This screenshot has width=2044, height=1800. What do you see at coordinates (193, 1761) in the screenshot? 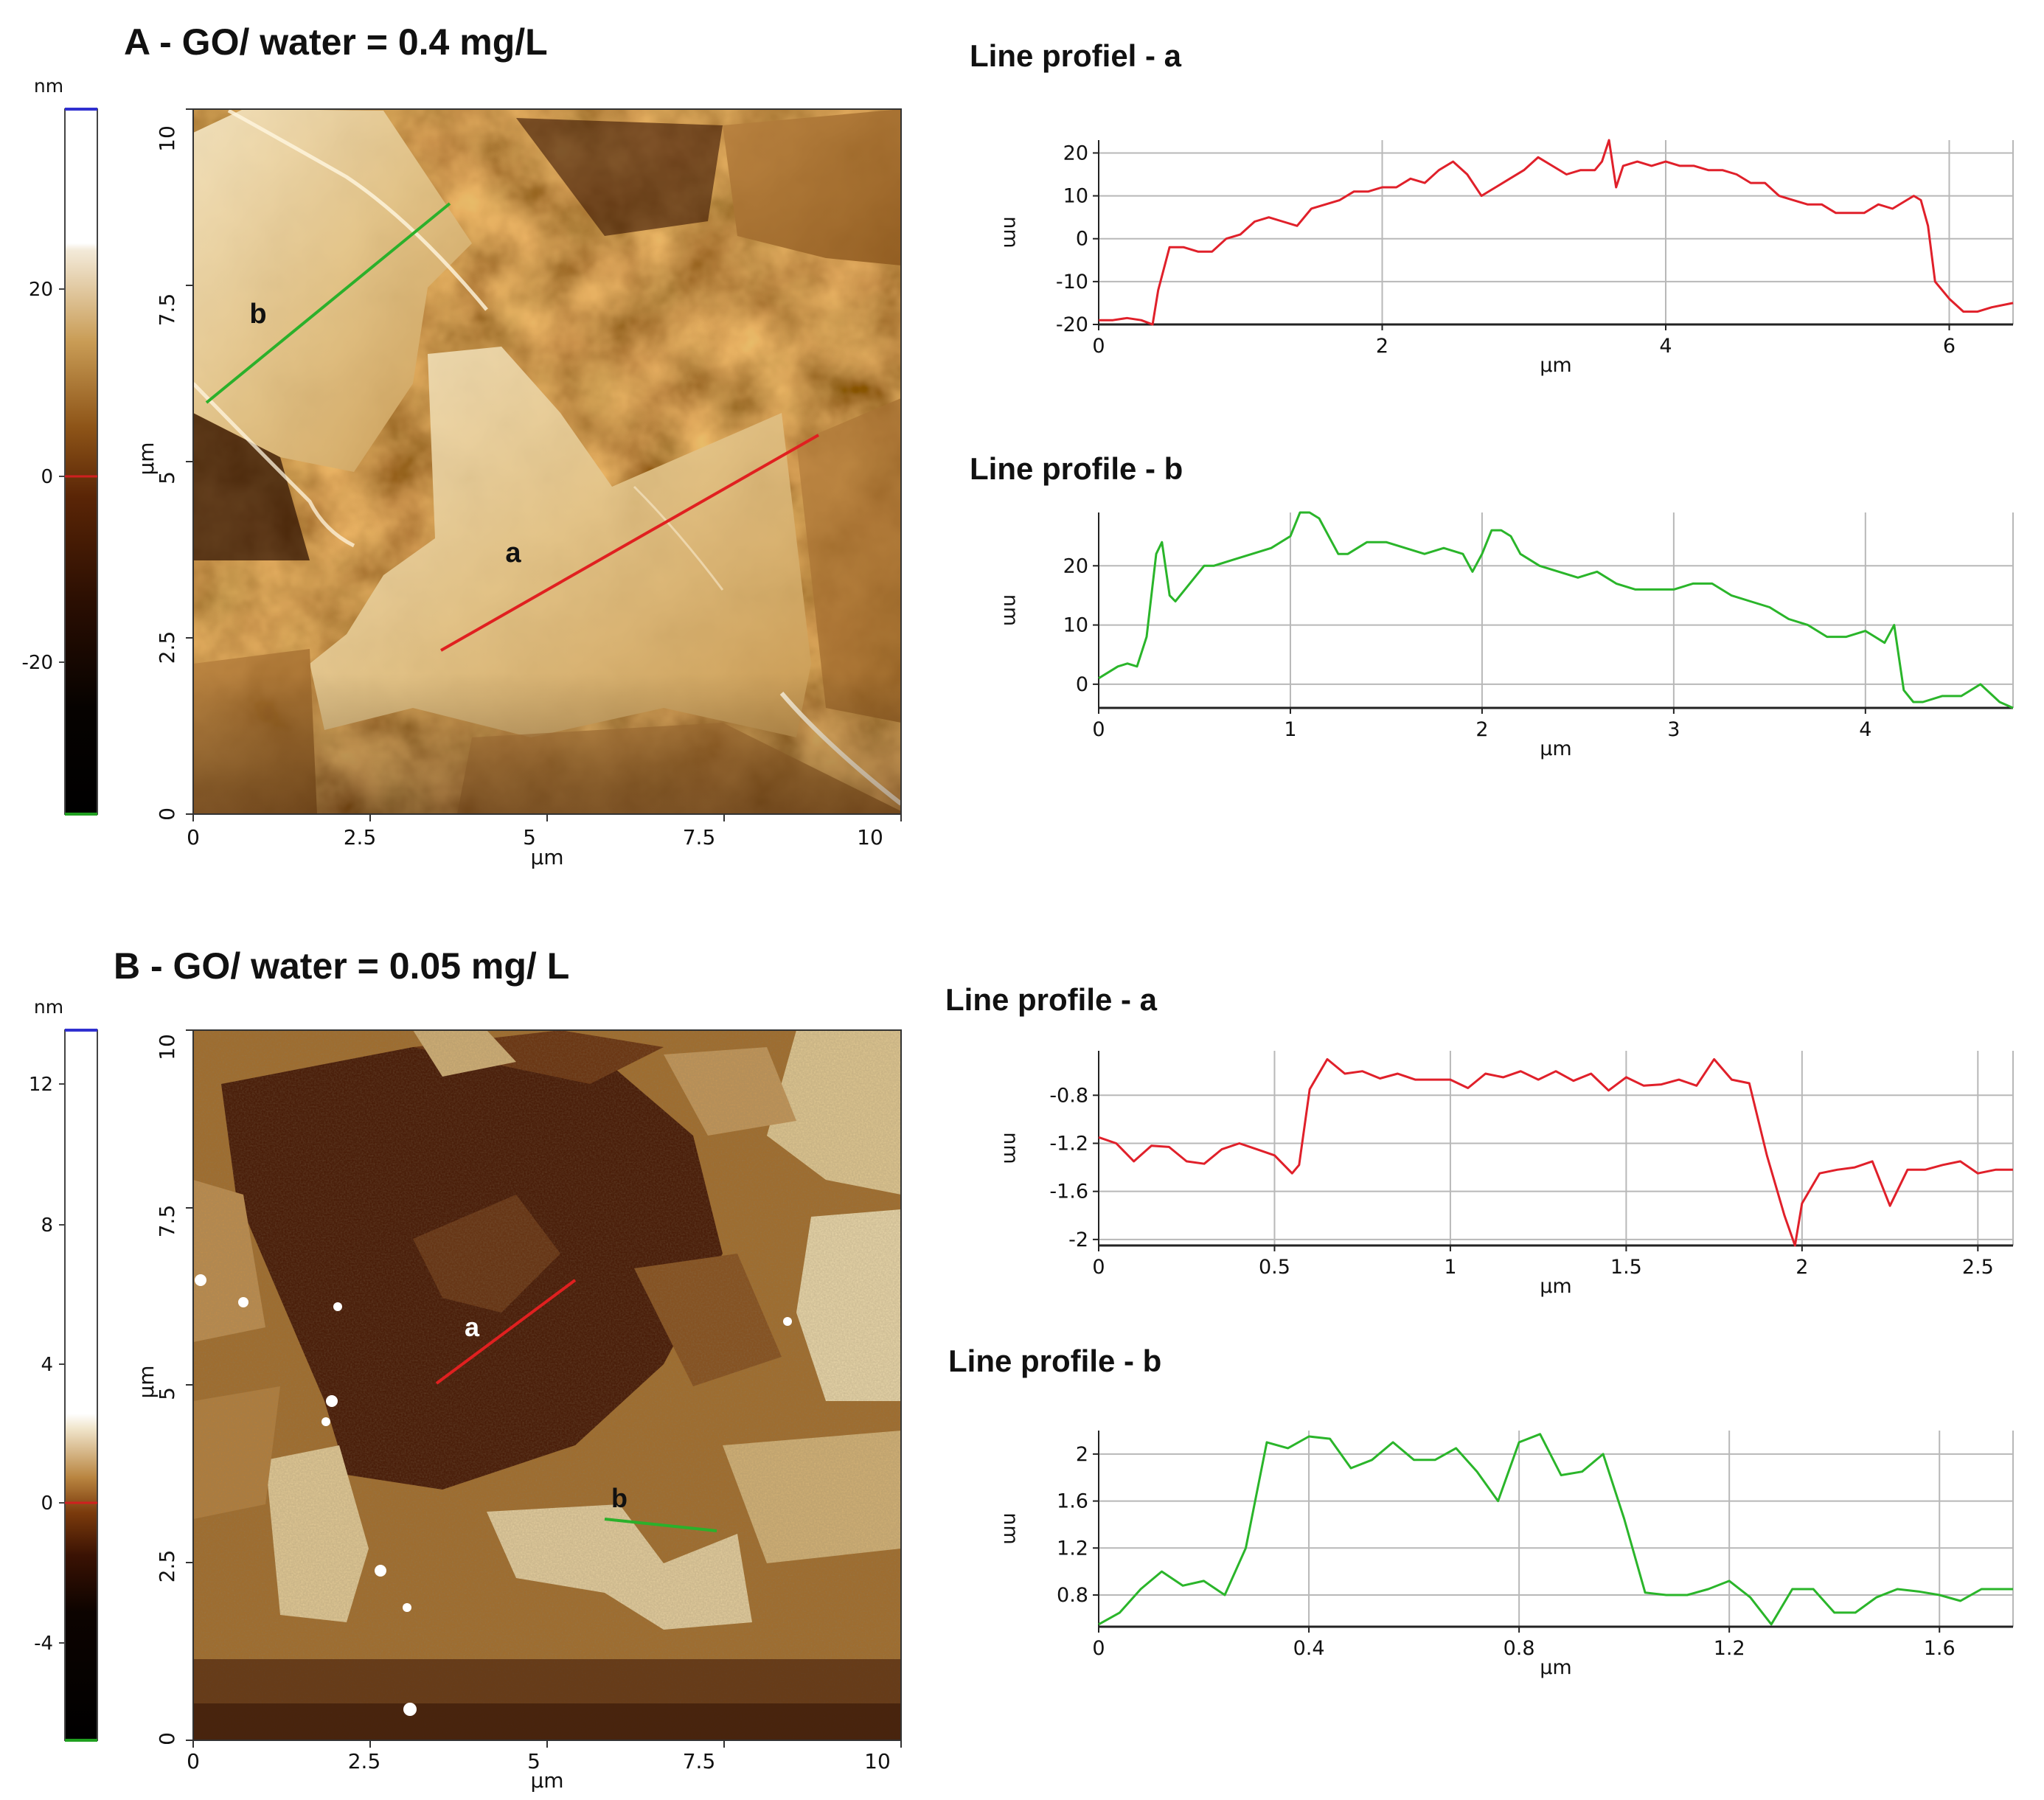
I see `afm-b-x-tick: 0` at bounding box center [193, 1761].